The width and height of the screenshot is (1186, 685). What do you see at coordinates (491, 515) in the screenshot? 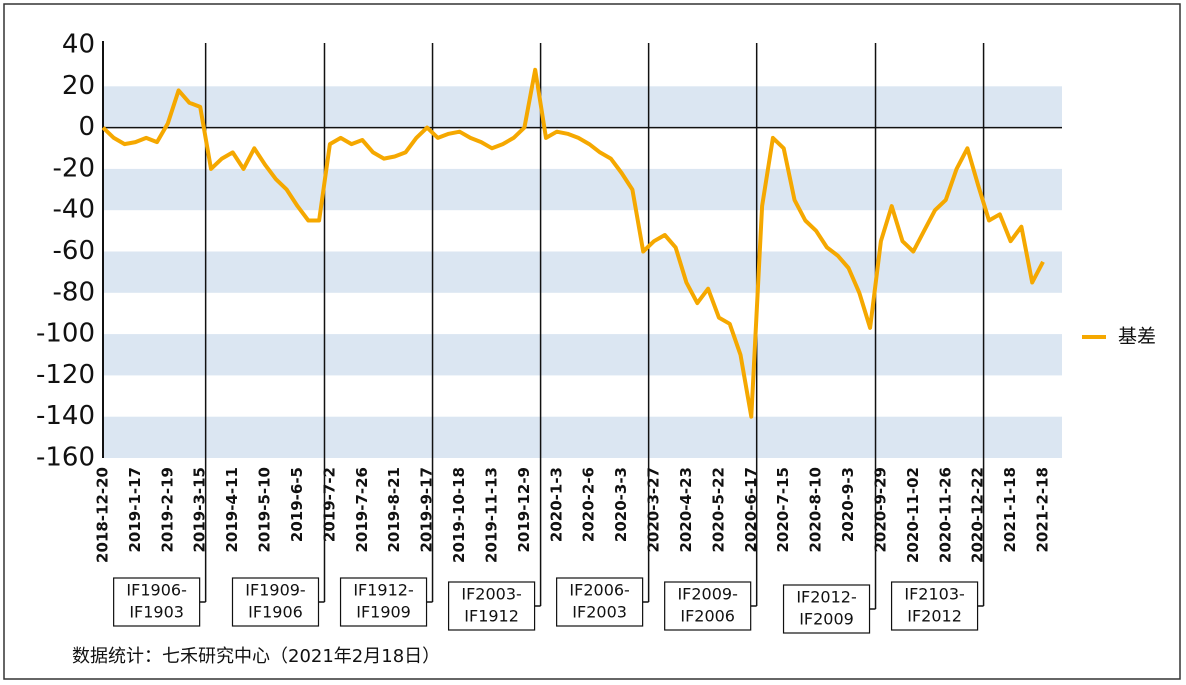
I see `x-tick-label: 2019-11-13` at bounding box center [491, 515].